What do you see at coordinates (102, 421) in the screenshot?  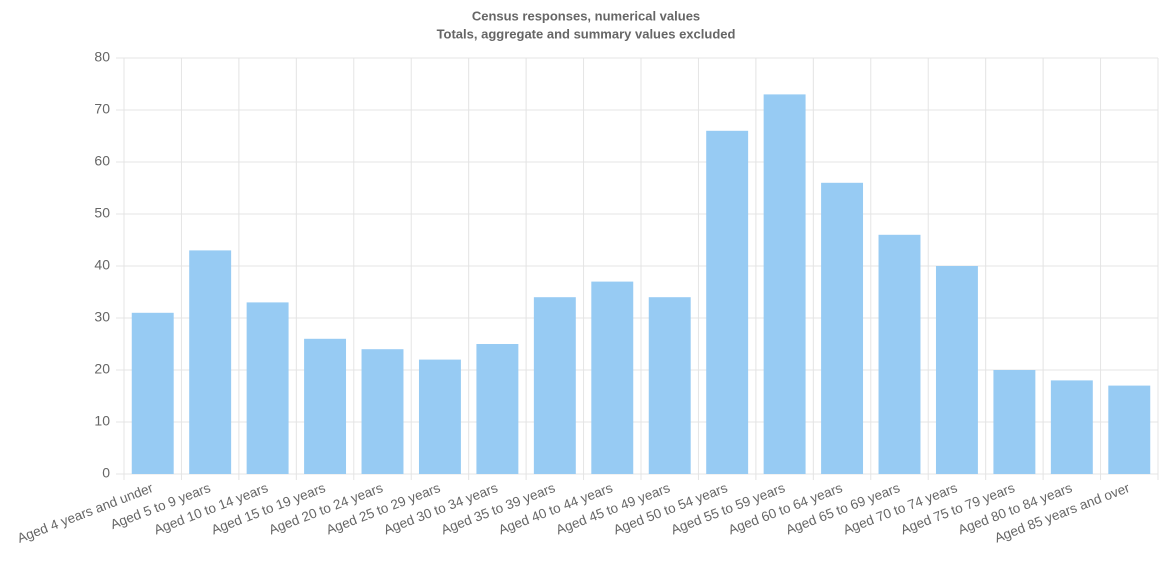 I see `y-tick-label: 10` at bounding box center [102, 421].